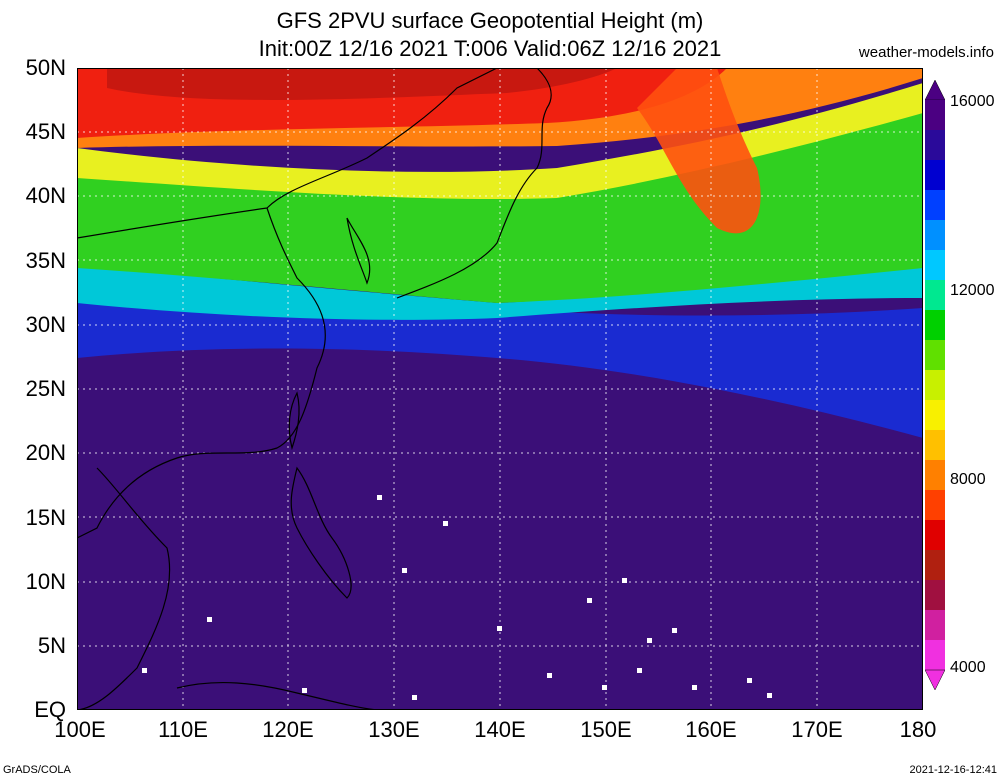 Image resolution: width=1000 pixels, height=779 pixels. Describe the element at coordinates (80, 729) in the screenshot. I see `lon-label-100e: 100E` at that location.